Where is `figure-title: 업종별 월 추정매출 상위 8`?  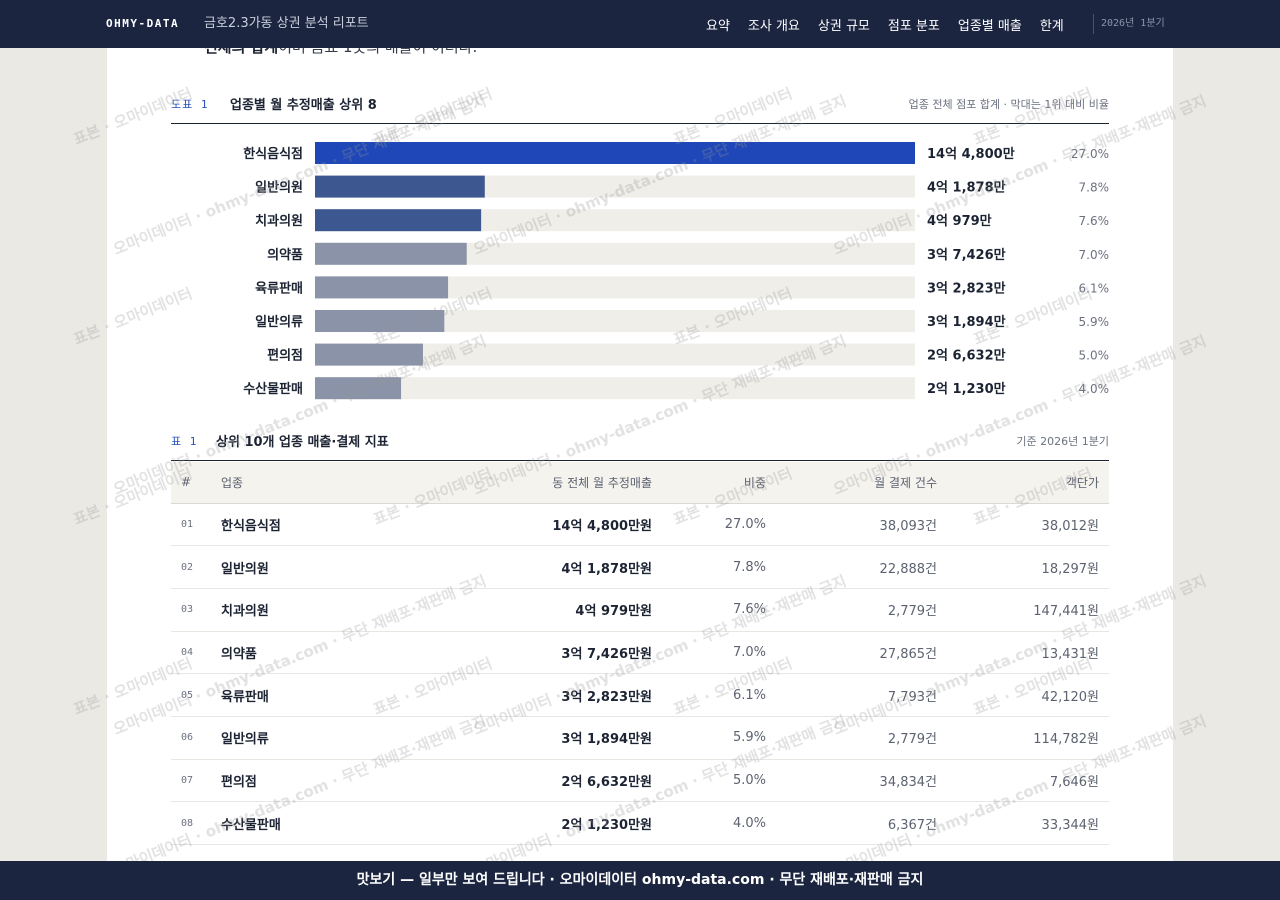
figure-title: 업종별 월 추정매출 상위 8 is located at coordinates (303, 105).